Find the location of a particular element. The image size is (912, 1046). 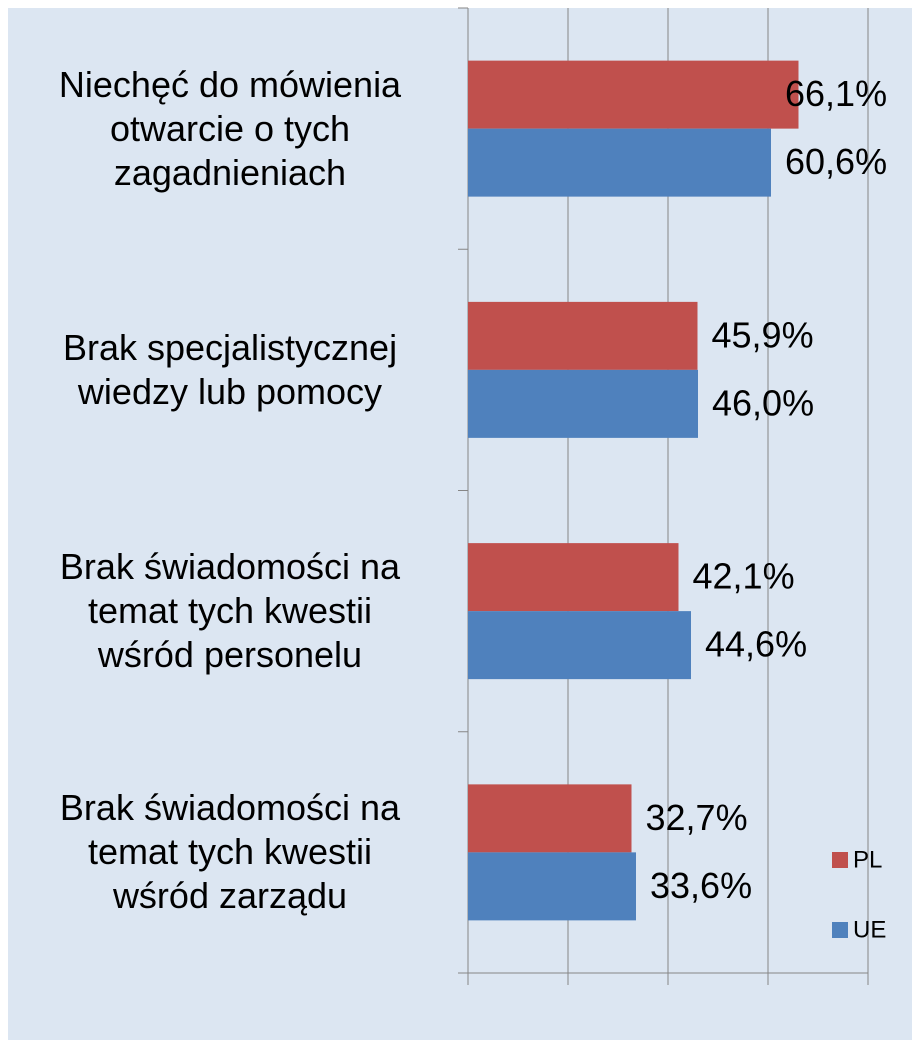

value-label: 32,7% is located at coordinates (697, 817).